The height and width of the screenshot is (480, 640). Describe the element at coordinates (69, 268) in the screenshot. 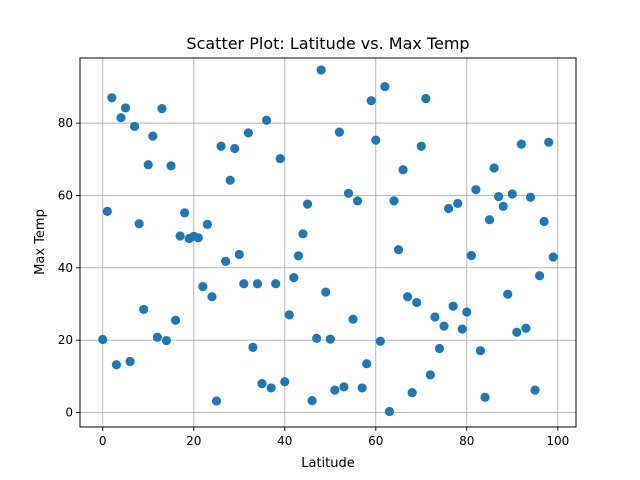

I see `y-axis: 0 20 40 60 80` at that location.